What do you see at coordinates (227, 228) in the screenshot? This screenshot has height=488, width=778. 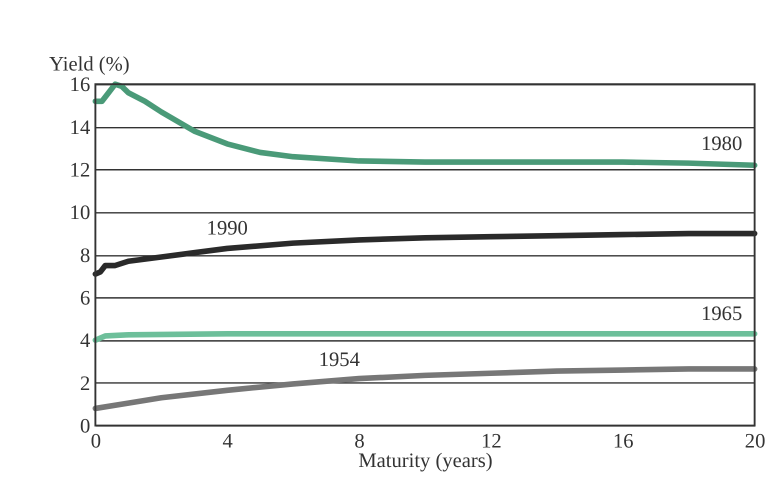 I see `series-label: 1990` at bounding box center [227, 228].